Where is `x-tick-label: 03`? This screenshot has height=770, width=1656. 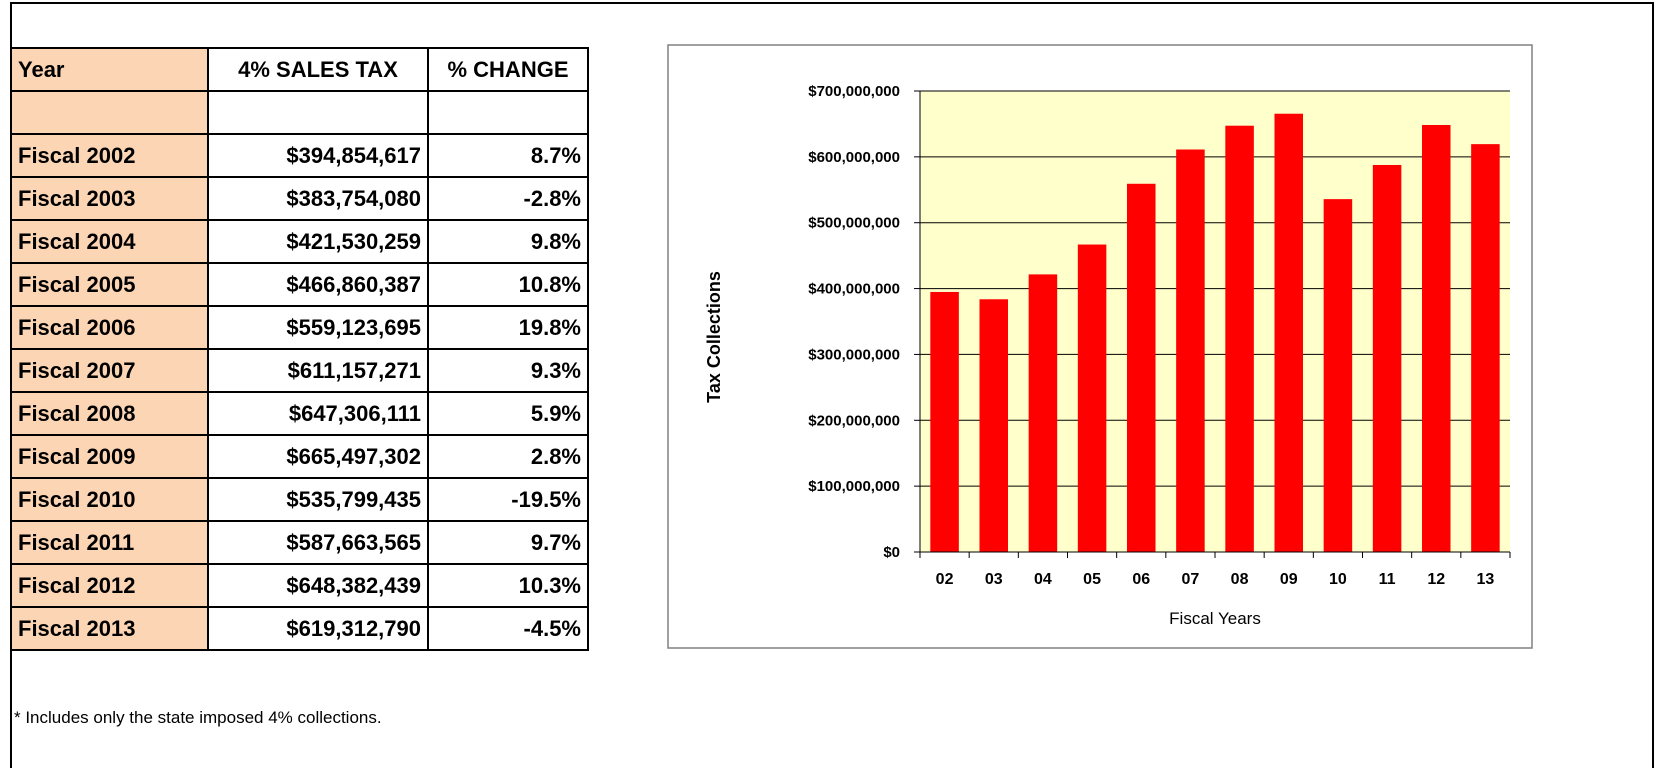 x-tick-label: 03 is located at coordinates (994, 579).